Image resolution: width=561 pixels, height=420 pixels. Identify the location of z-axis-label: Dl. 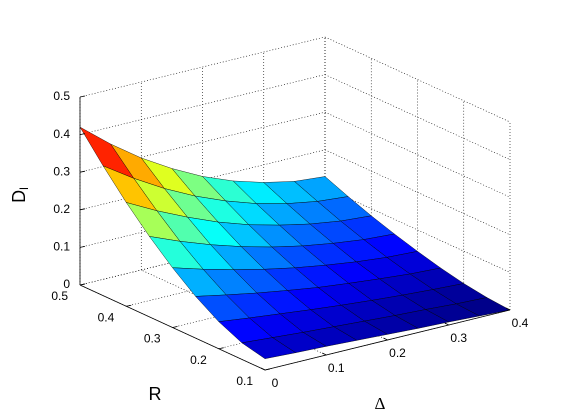
(20, 195).